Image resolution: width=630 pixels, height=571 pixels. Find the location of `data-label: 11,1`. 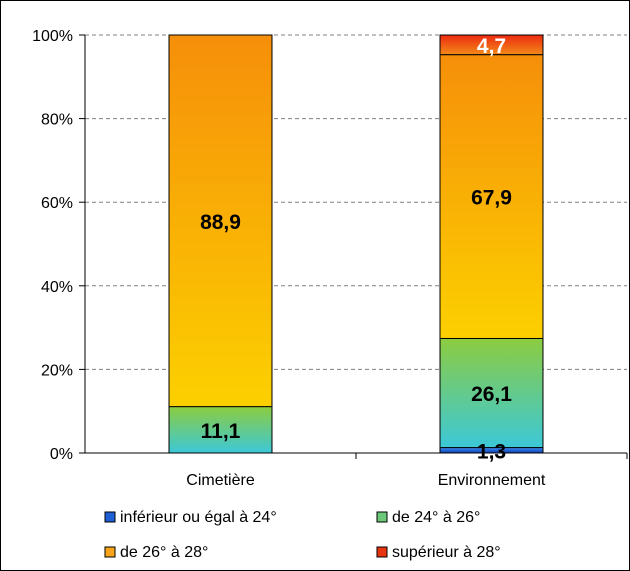

data-label: 11,1 is located at coordinates (221, 431).